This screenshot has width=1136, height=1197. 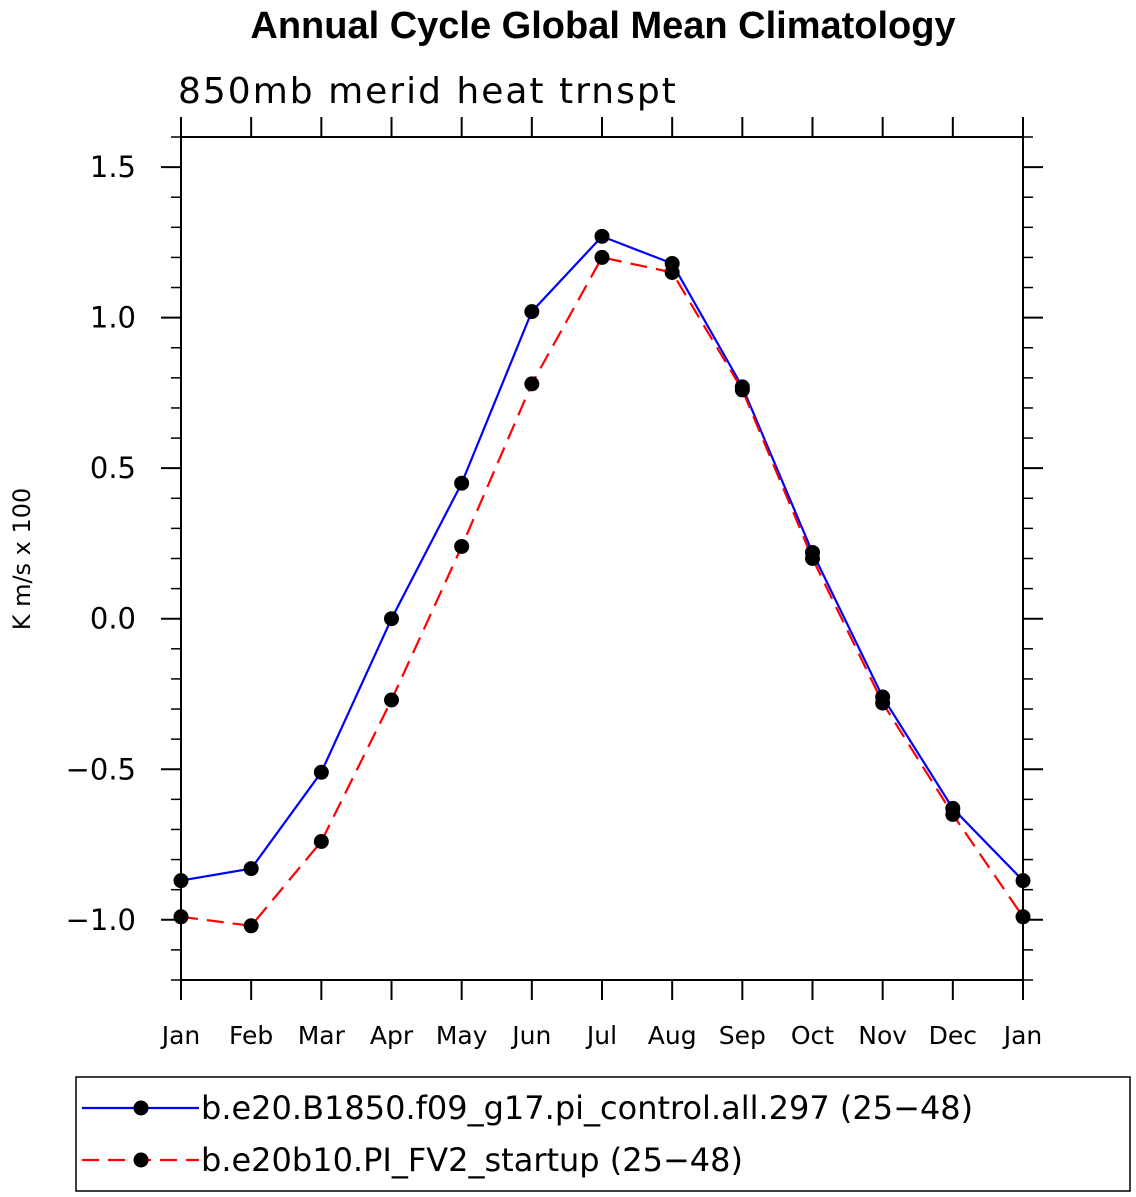 I want to click on x-tick-label: Nov, so click(x=882, y=1035).